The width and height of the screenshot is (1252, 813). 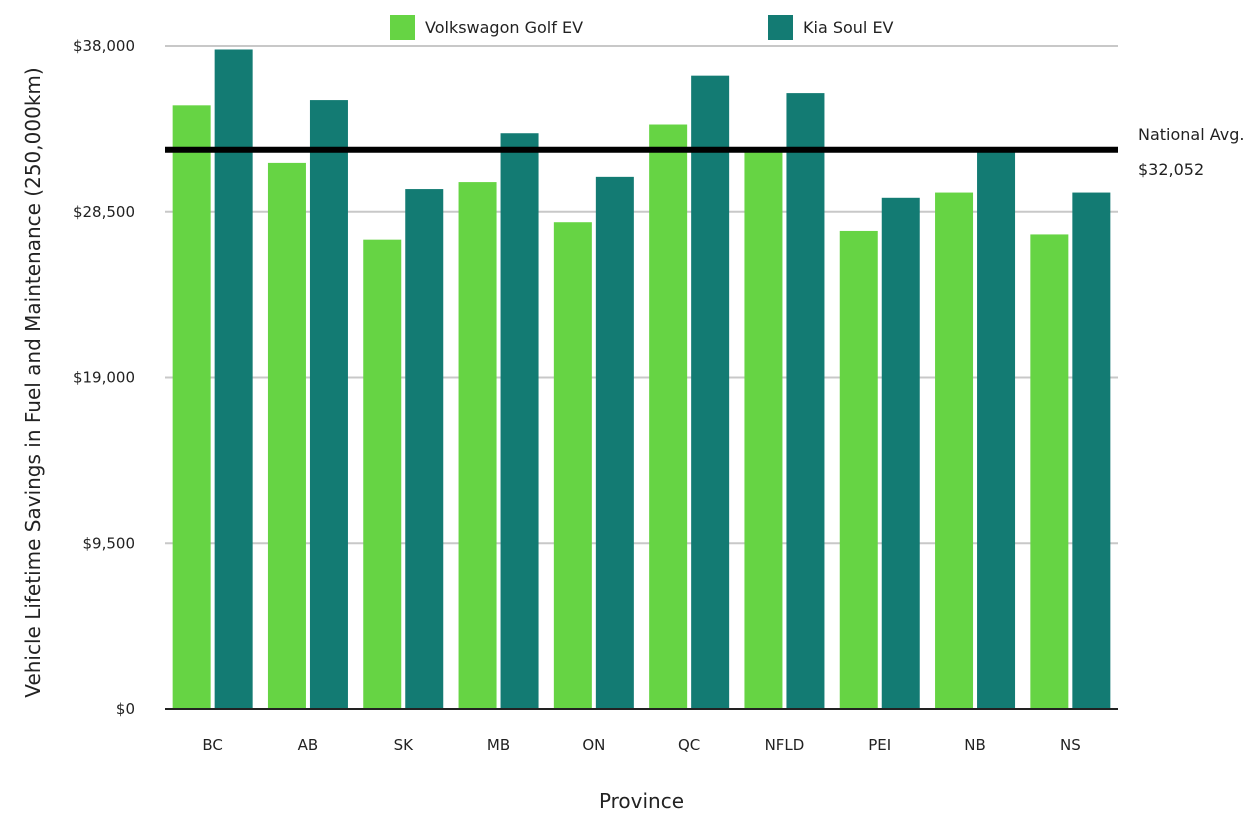 What do you see at coordinates (593, 745) in the screenshot?
I see `x-tick-label: ON` at bounding box center [593, 745].